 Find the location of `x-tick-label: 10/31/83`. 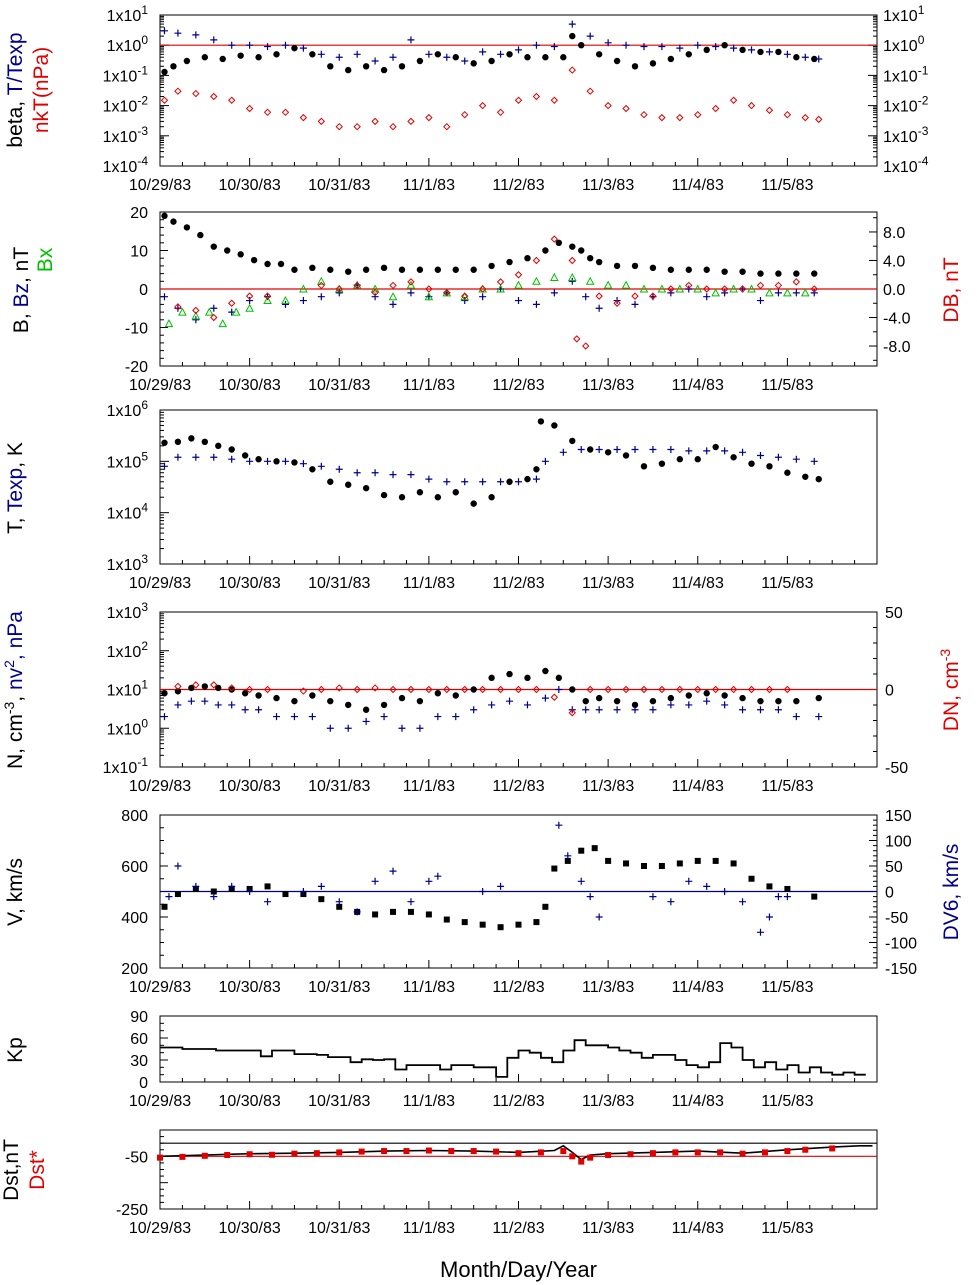

x-tick-label: 10/31/83 is located at coordinates (339, 1228).